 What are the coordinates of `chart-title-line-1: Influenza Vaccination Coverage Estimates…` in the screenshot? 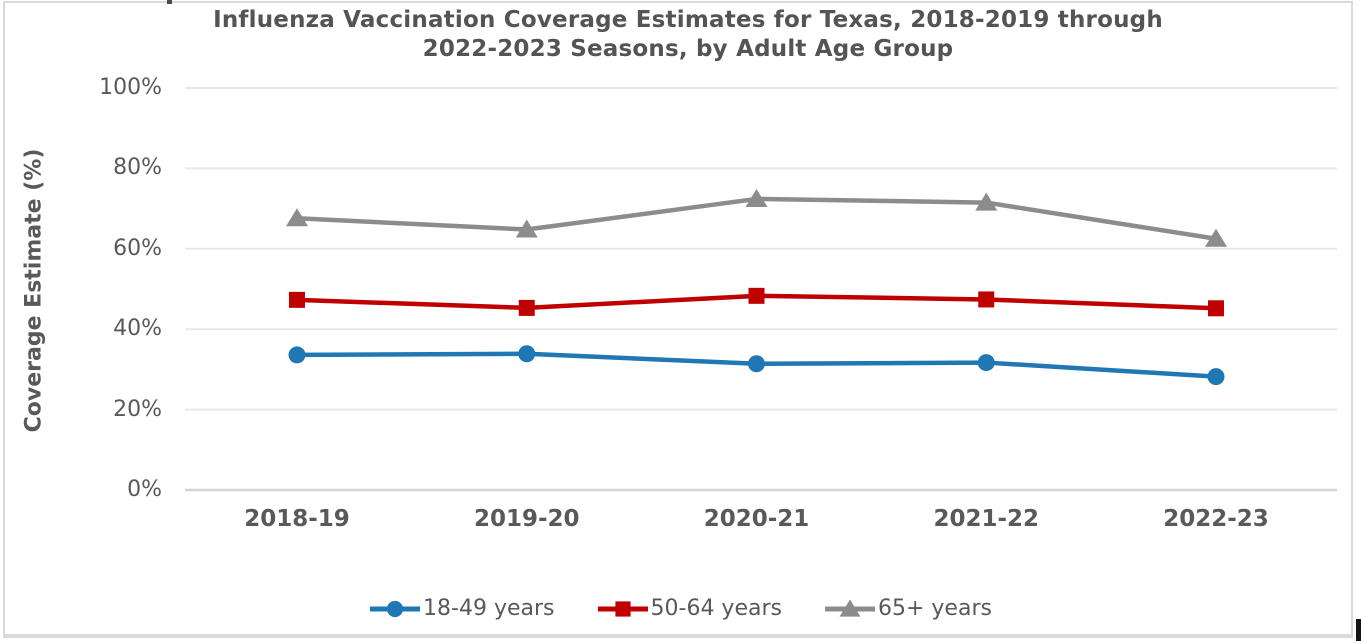 It's located at (688, 20).